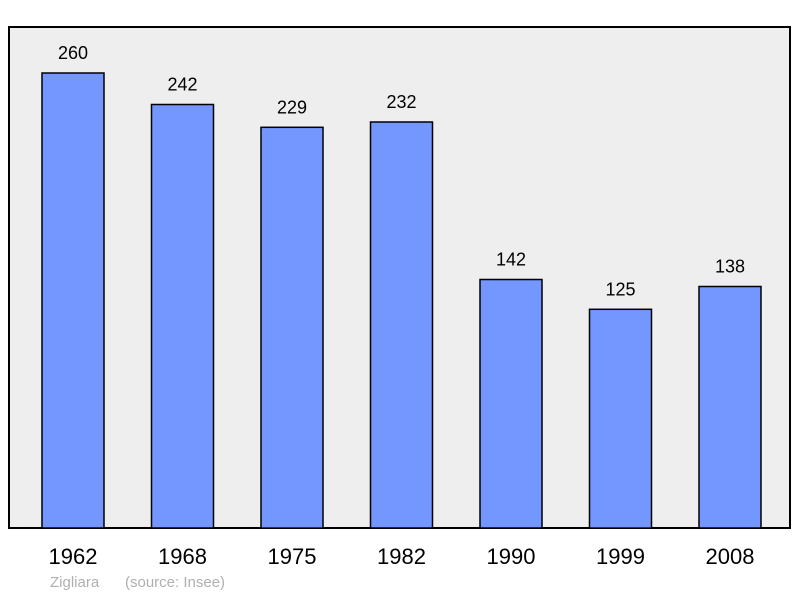 The image size is (800, 598). What do you see at coordinates (292, 556) in the screenshot?
I see `x-tick-label-1975: 1975` at bounding box center [292, 556].